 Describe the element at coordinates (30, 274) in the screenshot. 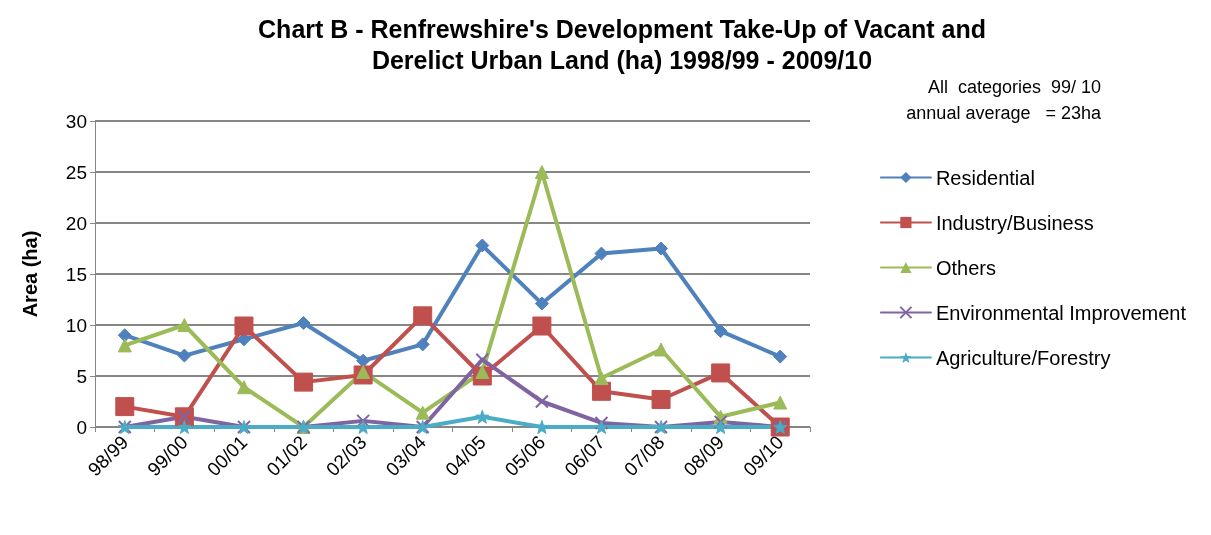

I see `y-axis-title: Area (ha)` at that location.